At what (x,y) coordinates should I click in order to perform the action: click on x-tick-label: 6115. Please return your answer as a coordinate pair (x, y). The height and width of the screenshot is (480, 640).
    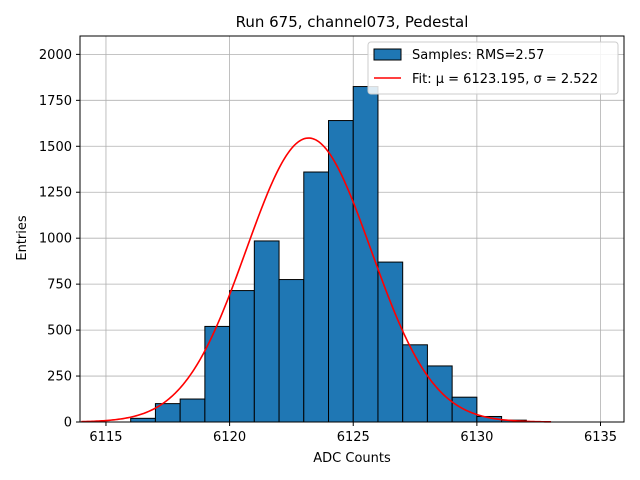
    Looking at the image, I should click on (105, 437).